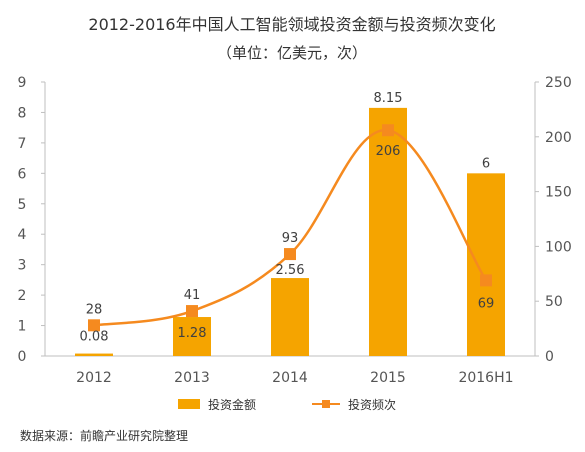  I want to click on bar-data-label: 8.15, so click(388, 98).